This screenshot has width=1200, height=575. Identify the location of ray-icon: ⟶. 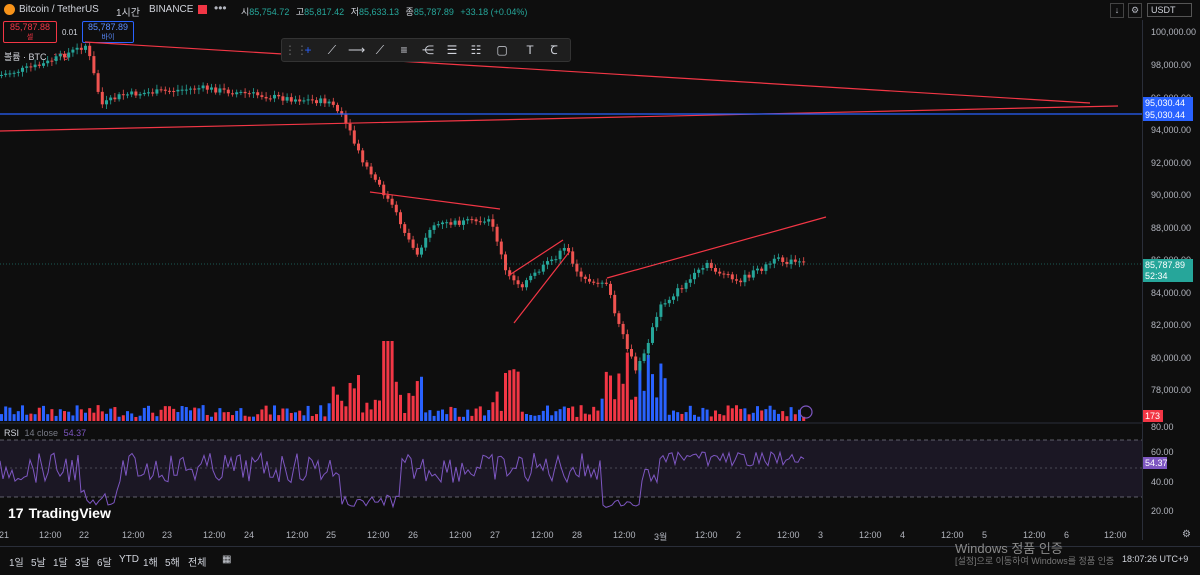
(357, 50).